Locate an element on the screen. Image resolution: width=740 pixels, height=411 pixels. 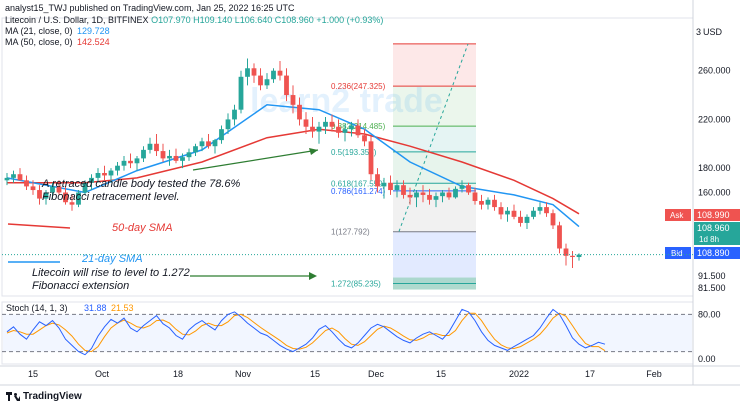
retrace-note-line1: A retraced candle body tested the 78.6% is located at coordinates (141, 184).